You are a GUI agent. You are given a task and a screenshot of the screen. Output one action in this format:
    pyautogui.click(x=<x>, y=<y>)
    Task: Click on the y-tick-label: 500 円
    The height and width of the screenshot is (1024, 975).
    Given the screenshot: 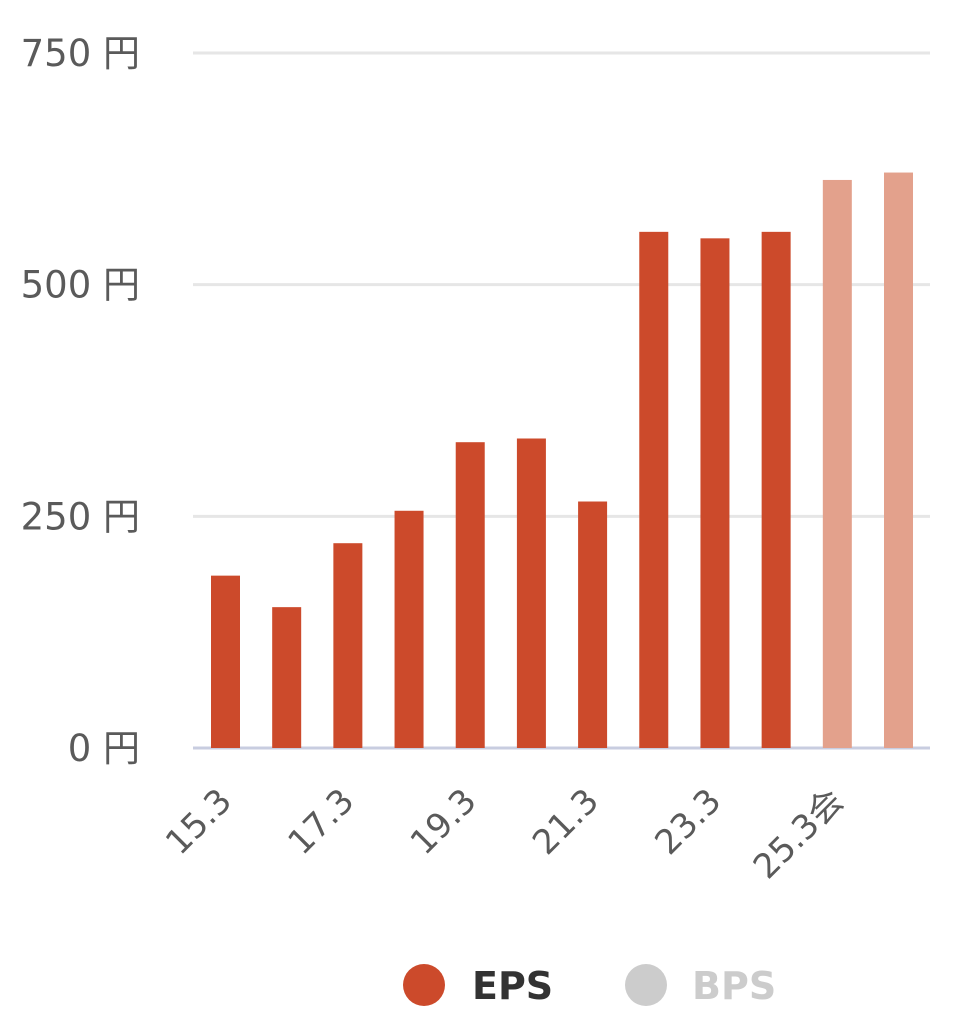 What is the action you would take?
    pyautogui.click(x=80, y=285)
    